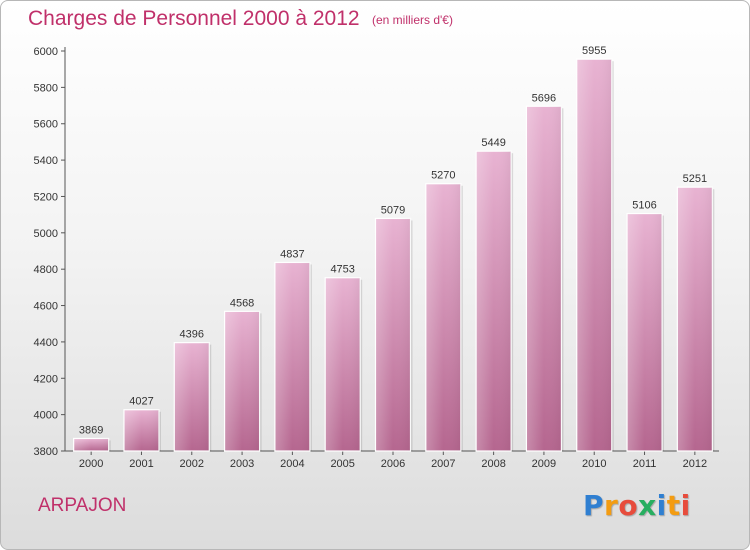 Image resolution: width=750 pixels, height=550 pixels. What do you see at coordinates (393, 464) in the screenshot?
I see `x-tick-label: 2006` at bounding box center [393, 464].